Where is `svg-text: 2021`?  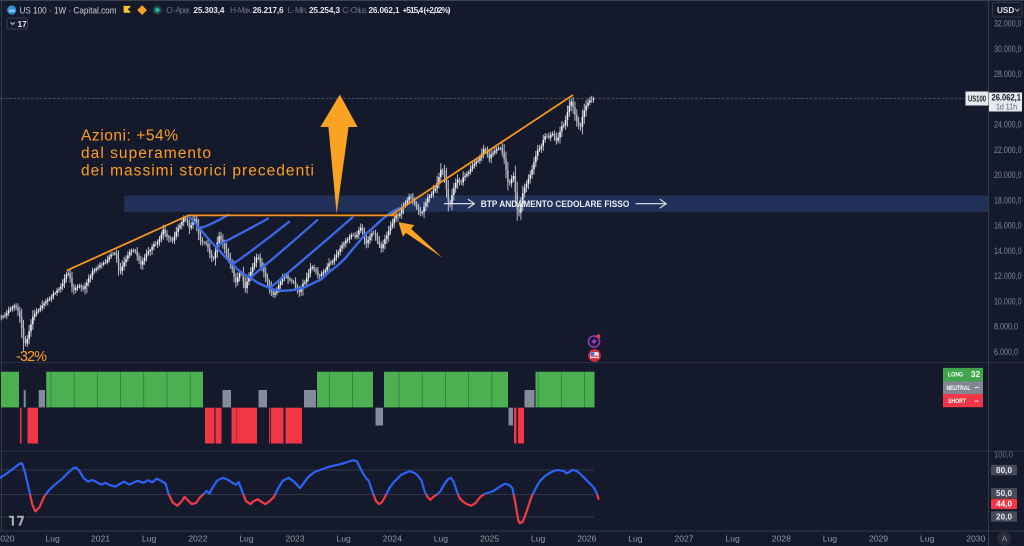 svg-text: 2021 is located at coordinates (100, 539).